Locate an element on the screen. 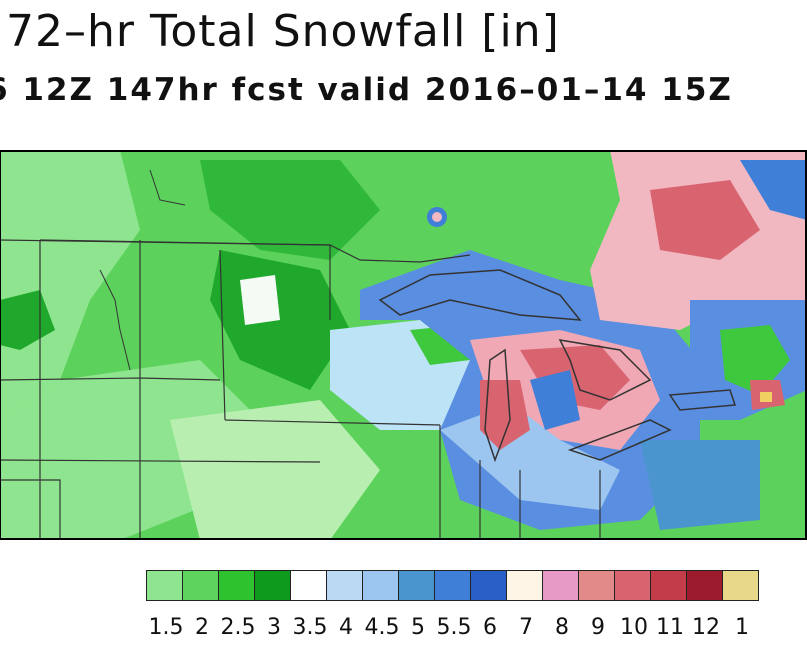  legend-label: 3.5 is located at coordinates (310, 627).